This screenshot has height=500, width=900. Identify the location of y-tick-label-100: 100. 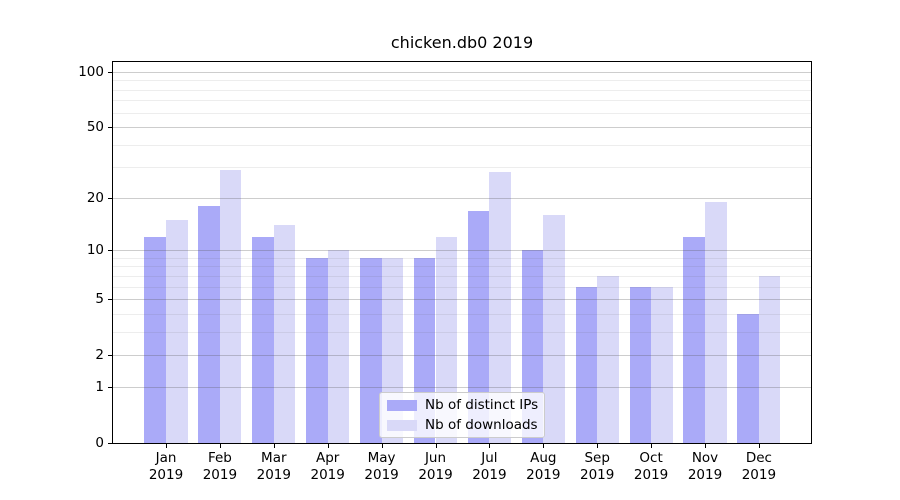
(91, 72).